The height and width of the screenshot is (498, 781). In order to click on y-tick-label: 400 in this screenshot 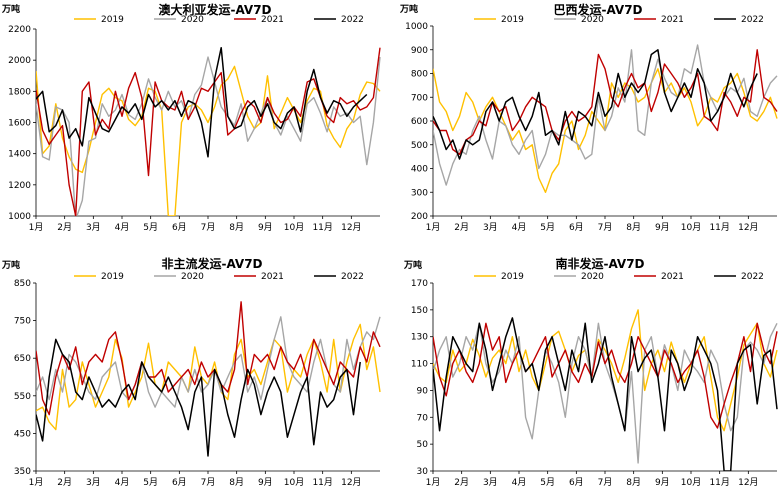, I will do `click(419, 170)`.